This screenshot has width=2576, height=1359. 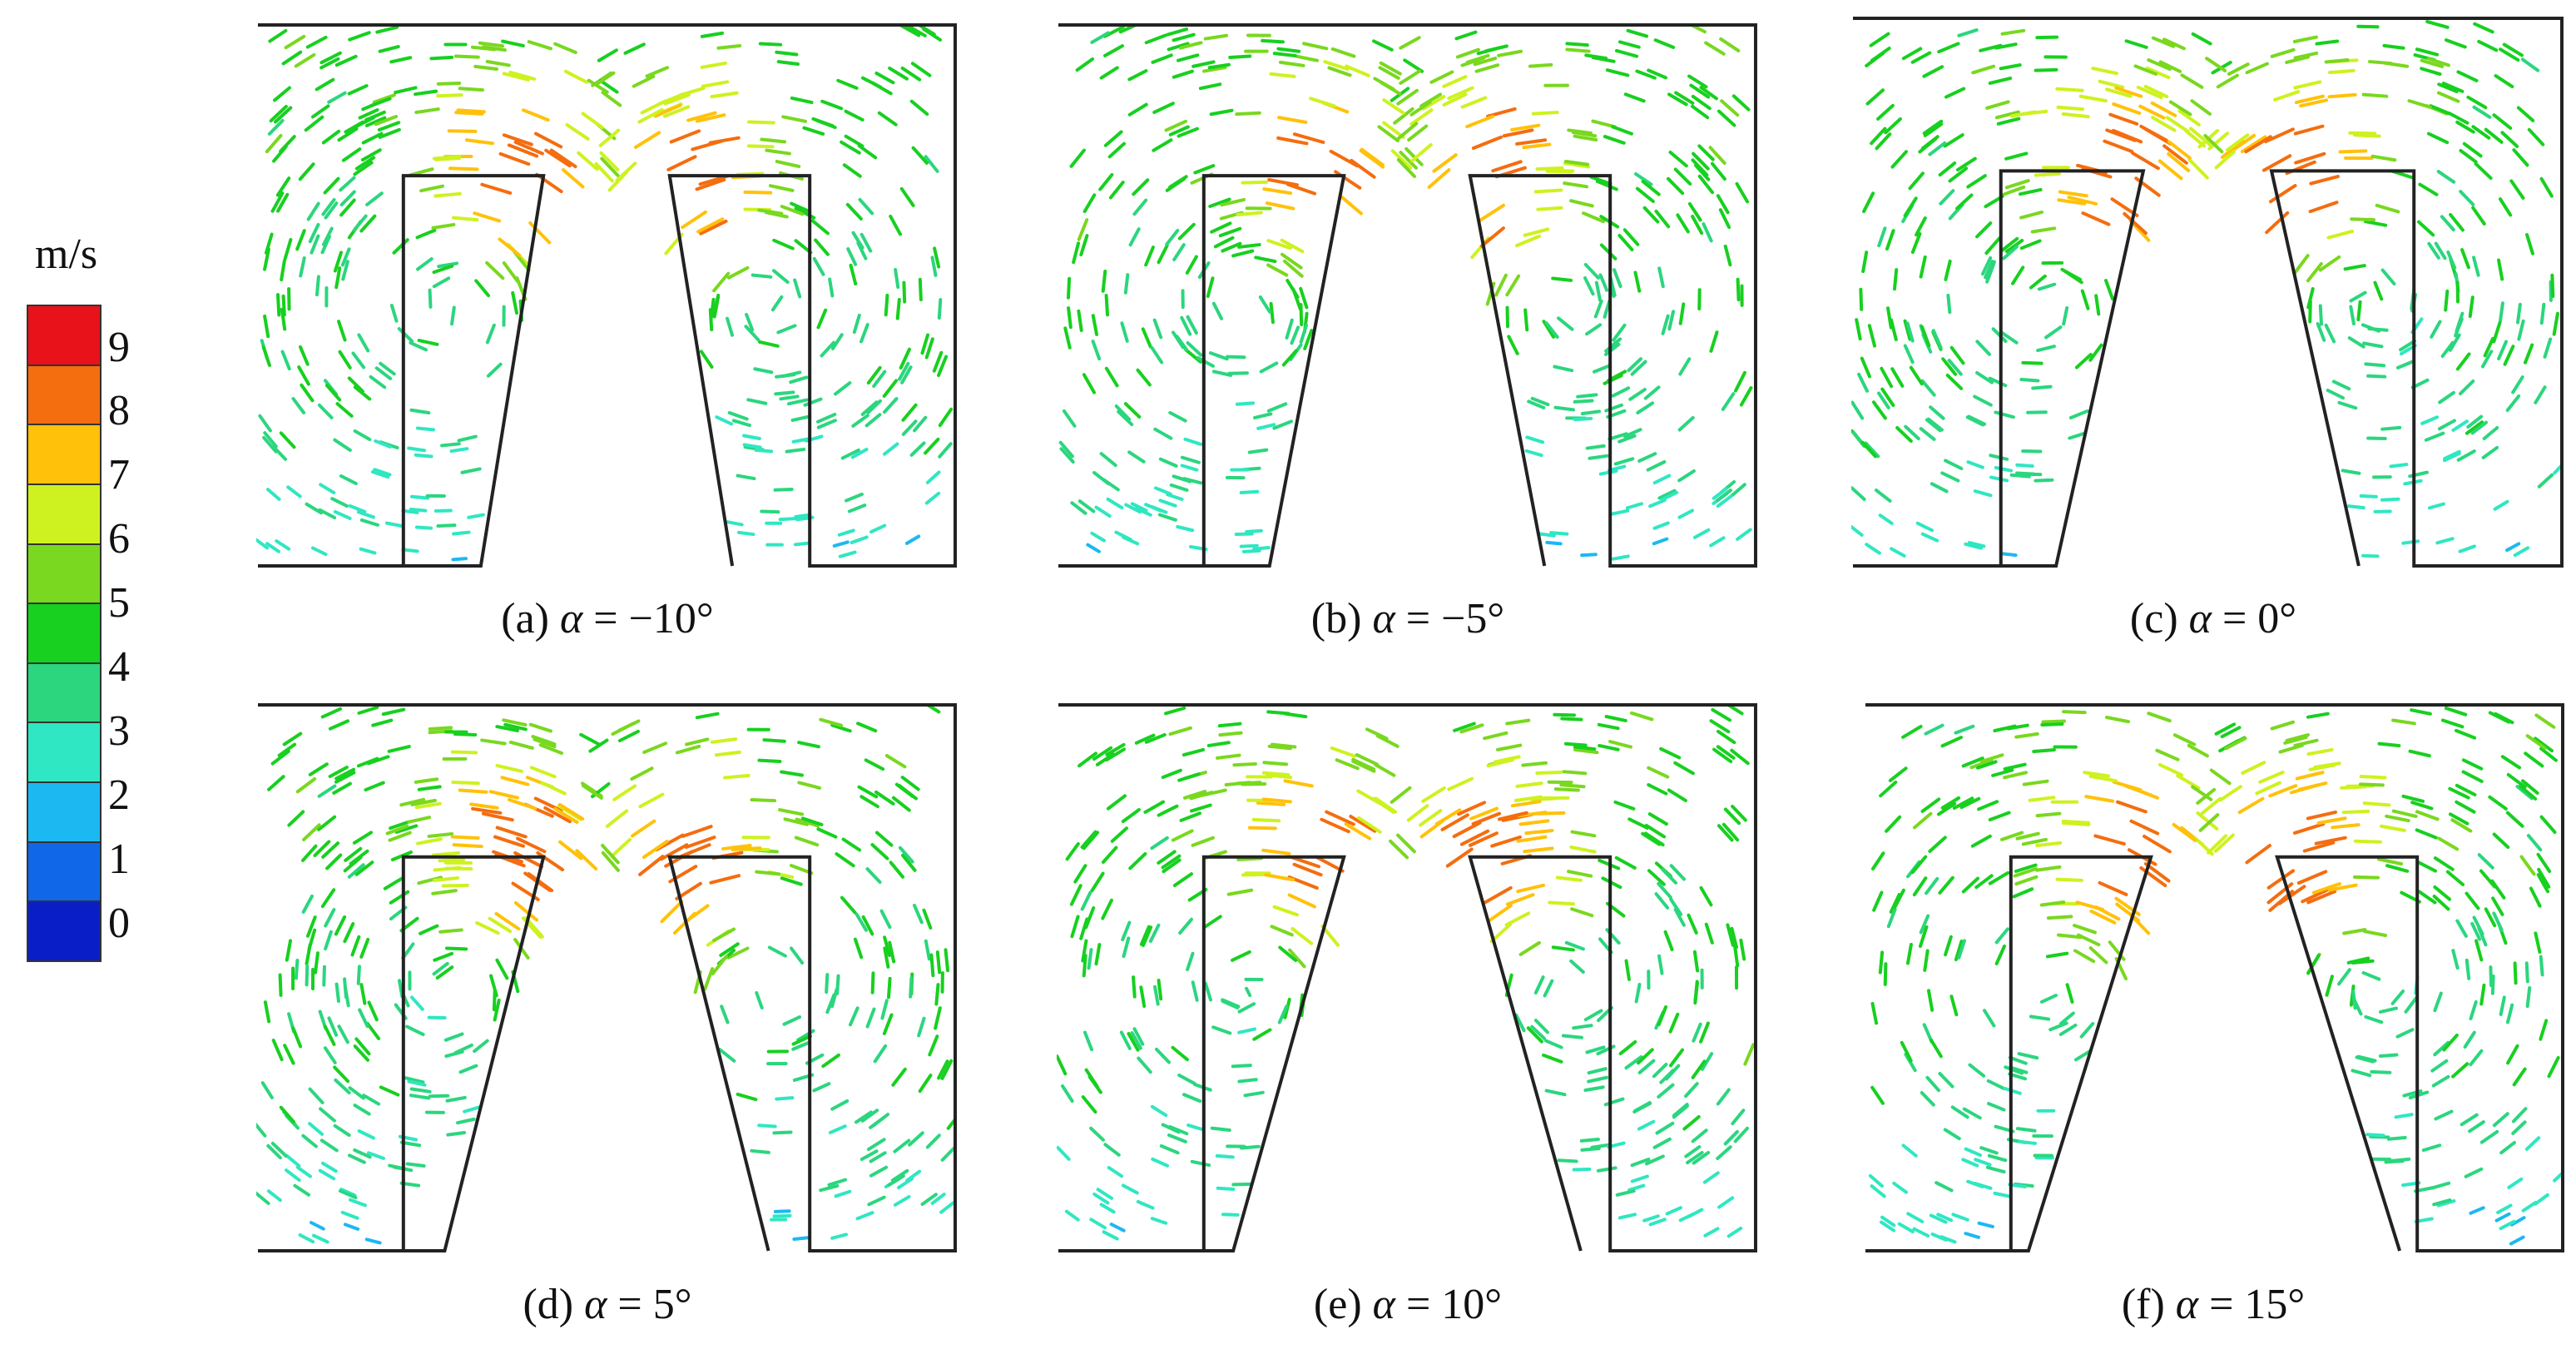 I want to click on panel-label: (f), so click(x=2149, y=1305).